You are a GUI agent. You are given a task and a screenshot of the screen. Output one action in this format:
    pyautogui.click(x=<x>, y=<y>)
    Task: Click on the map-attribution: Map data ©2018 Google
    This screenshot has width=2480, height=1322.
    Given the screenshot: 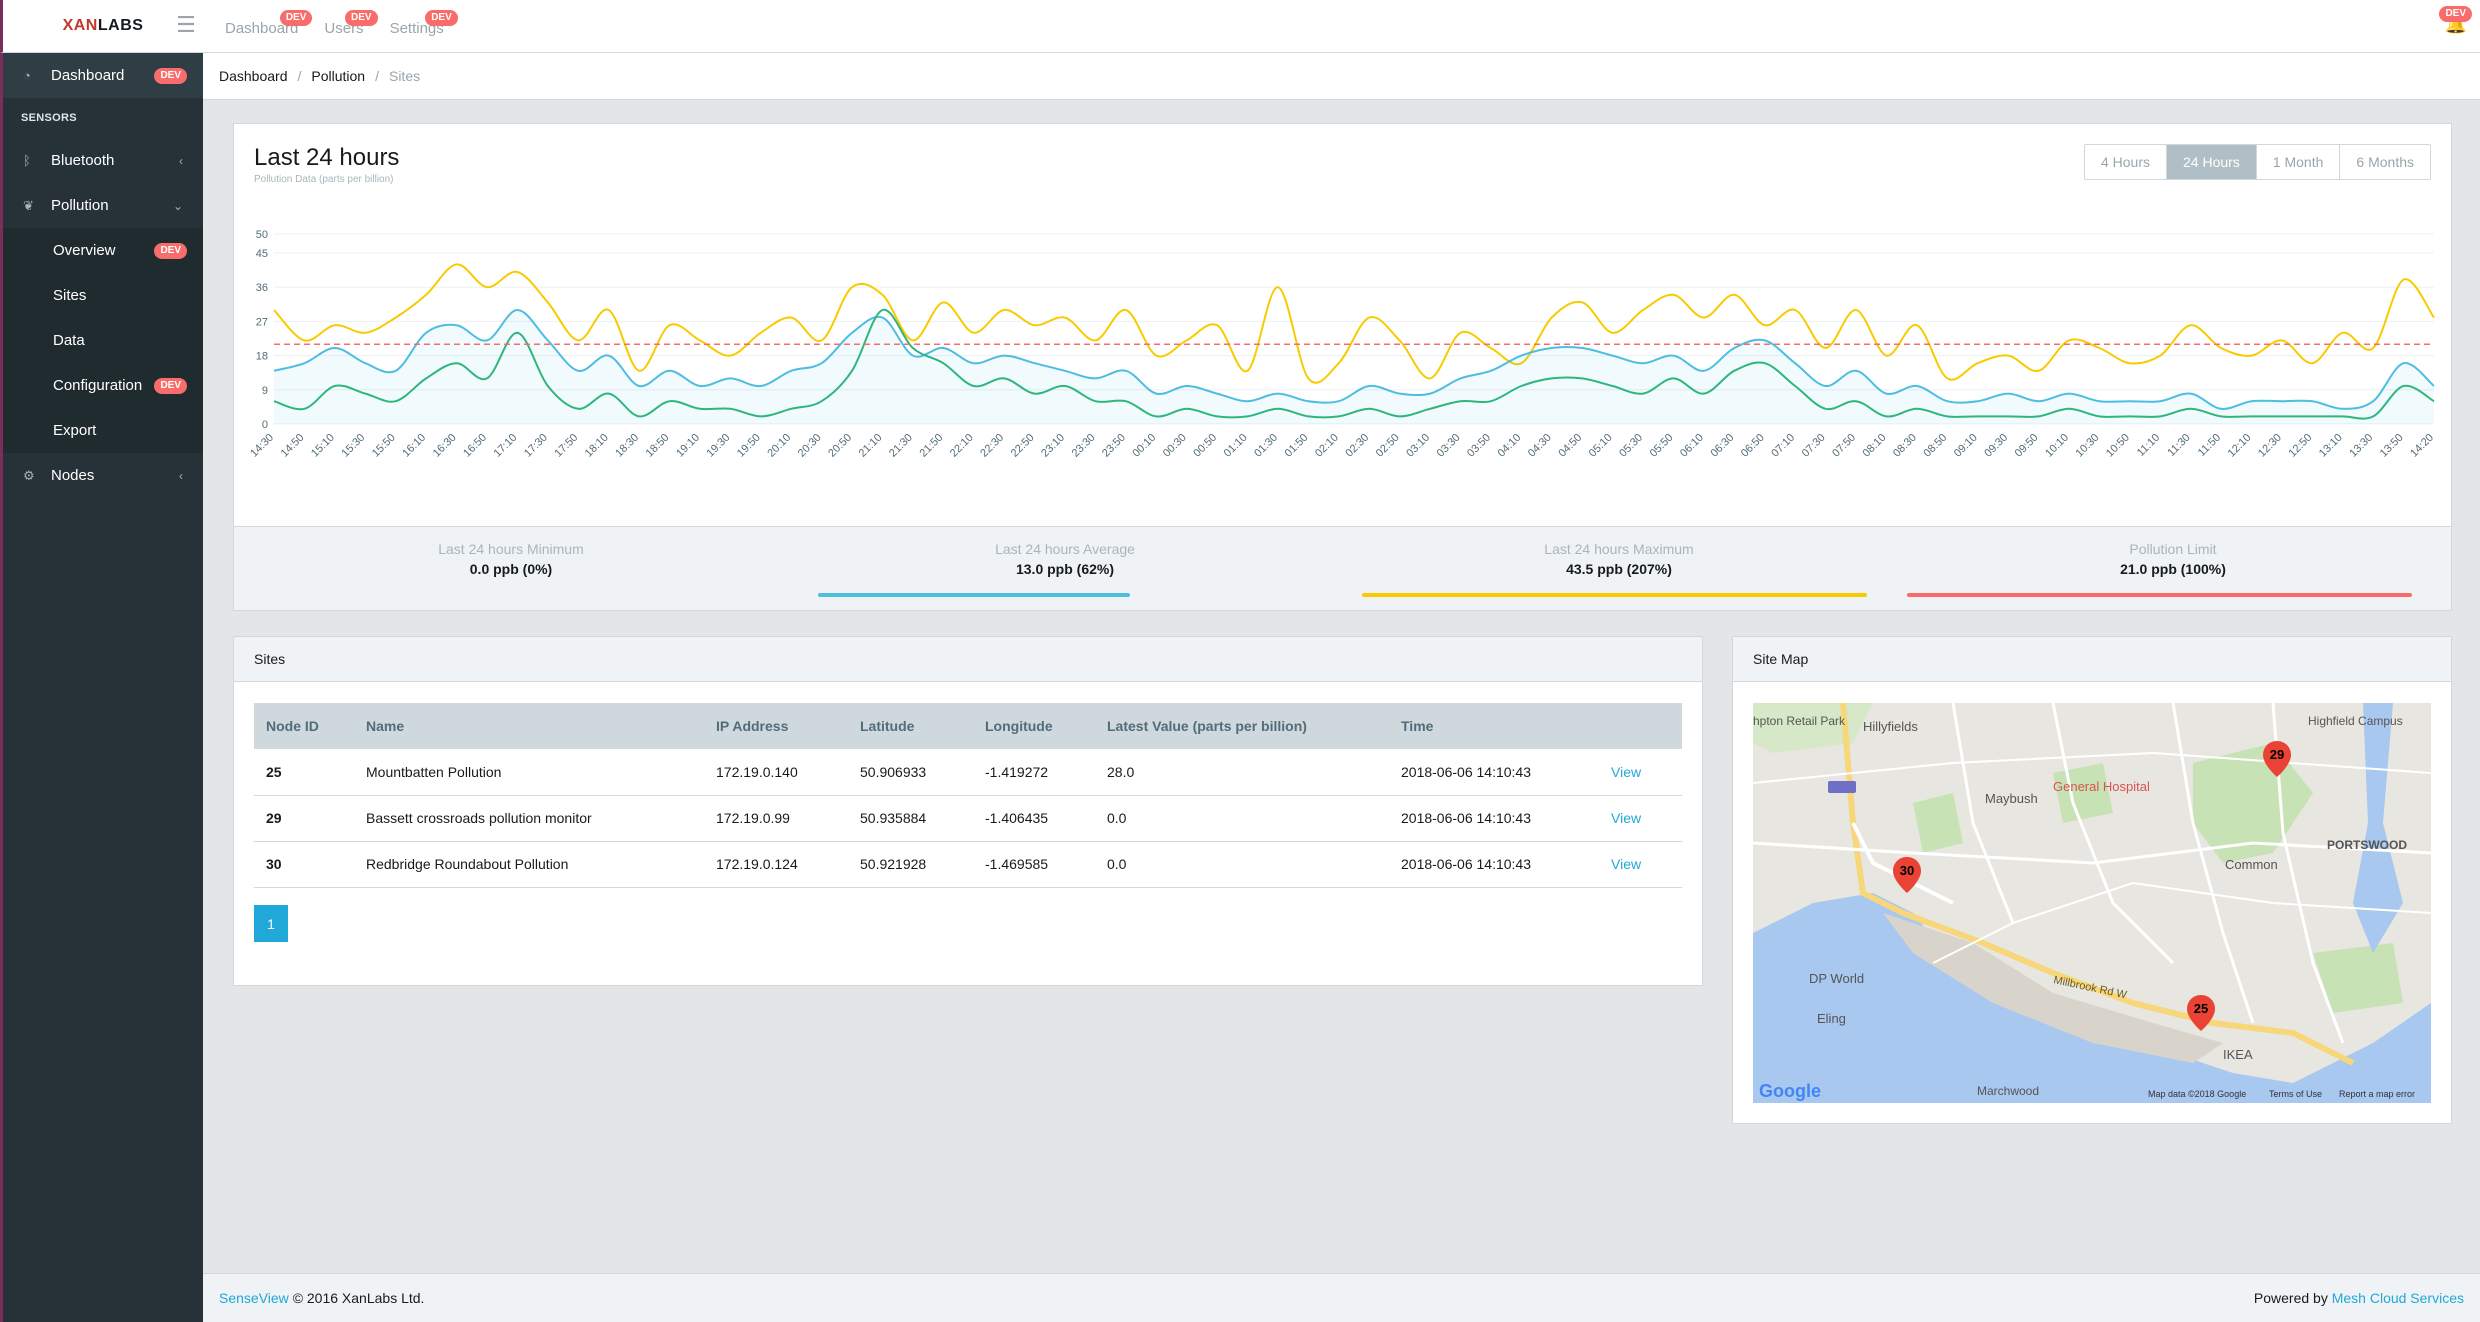 What is the action you would take?
    pyautogui.click(x=2197, y=1094)
    